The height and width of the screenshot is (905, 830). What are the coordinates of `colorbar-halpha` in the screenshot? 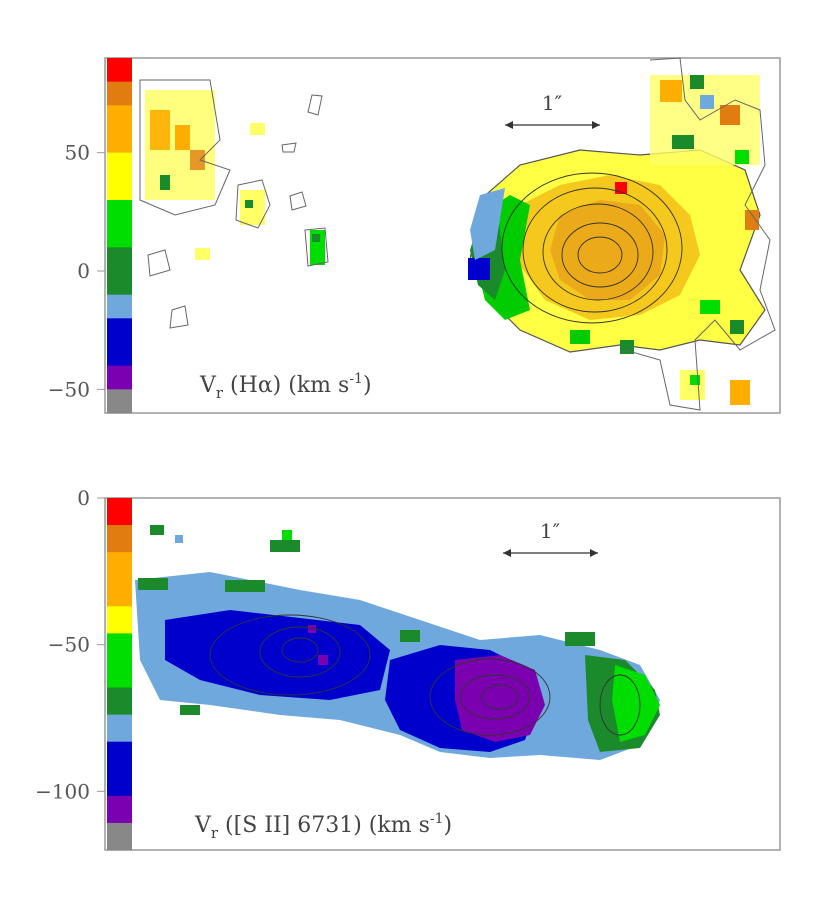 It's located at (119, 236).